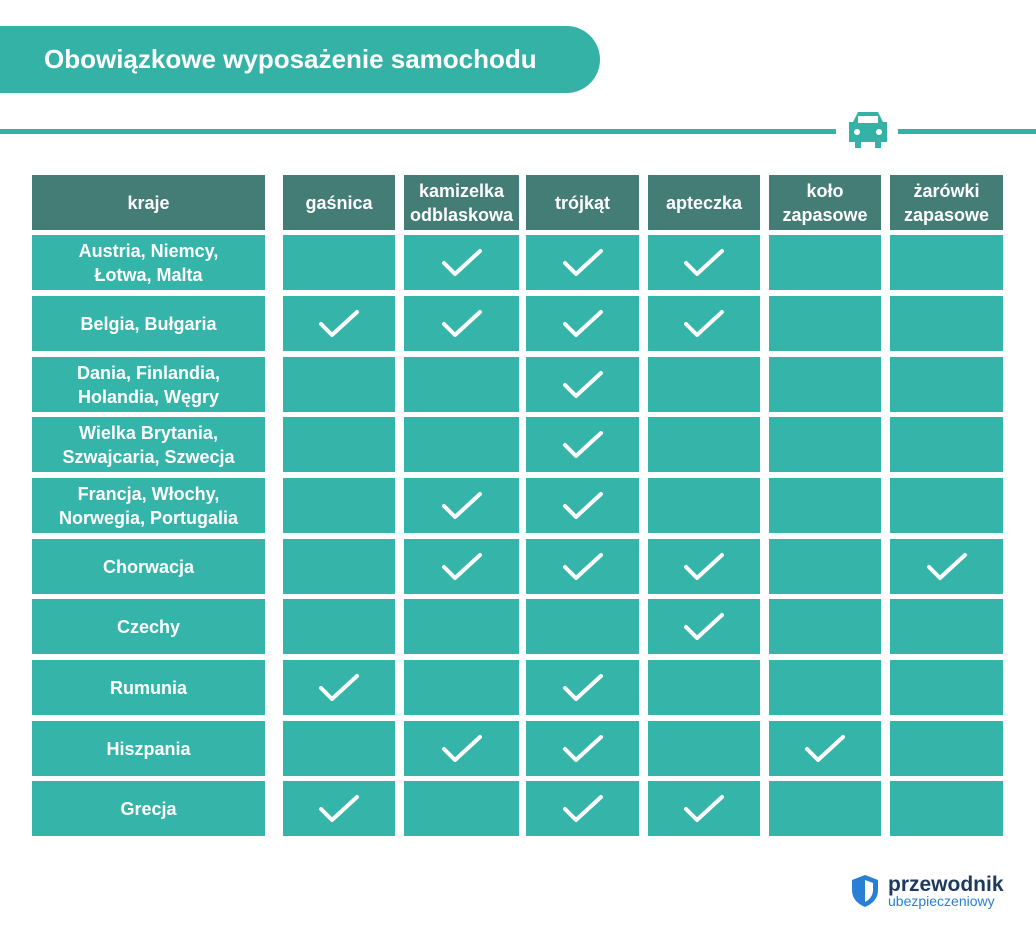  What do you see at coordinates (148, 372) in the screenshot?
I see `cell-text: Dania, Finlandia,` at bounding box center [148, 372].